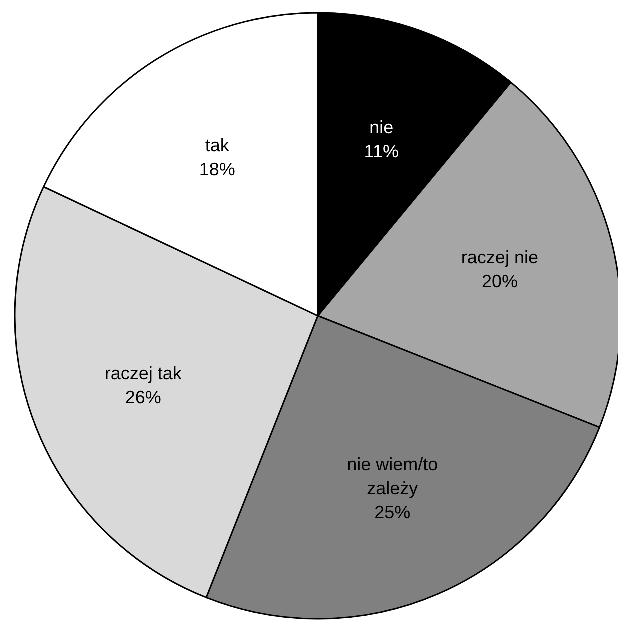  What do you see at coordinates (217, 146) in the screenshot?
I see `slice-label: tak` at bounding box center [217, 146].